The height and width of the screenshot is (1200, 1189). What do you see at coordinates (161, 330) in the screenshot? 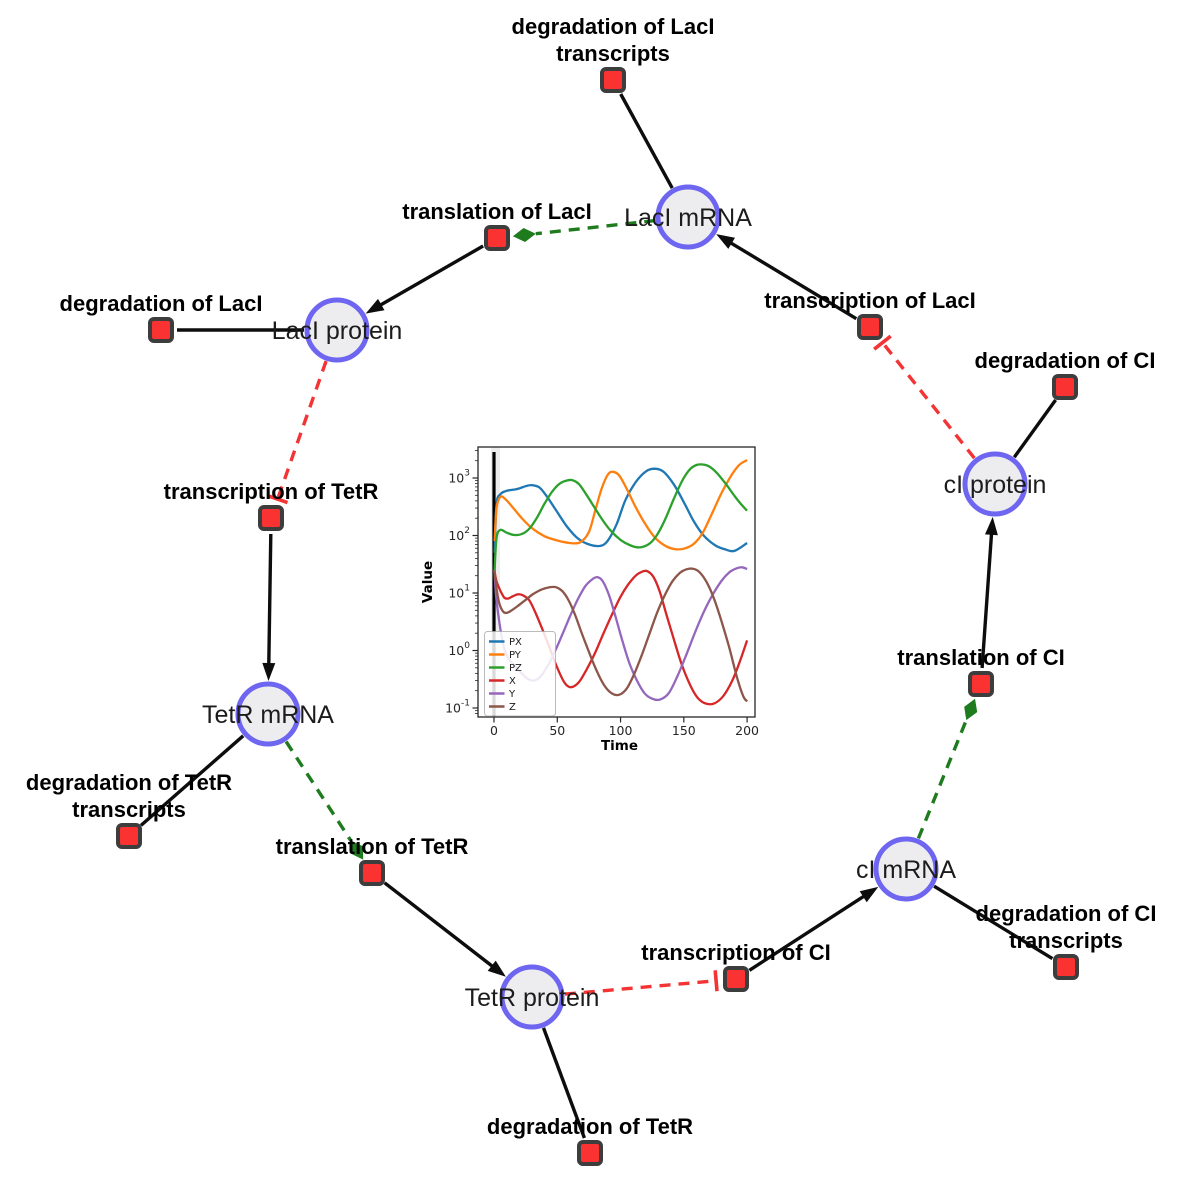
I see `reaction-node-deg-laci` at bounding box center [161, 330].